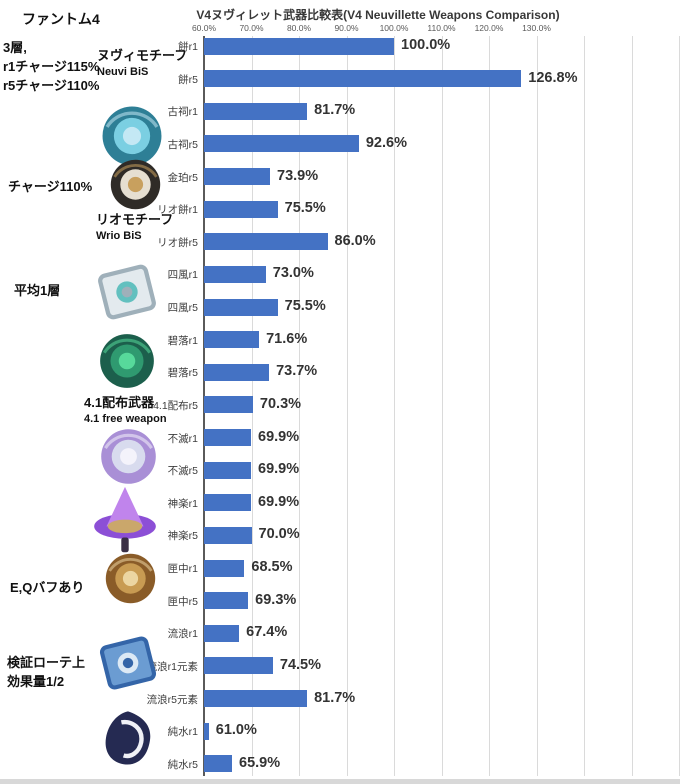  Describe the element at coordinates (175, 405) in the screenshot. I see `bar-label: 4.1配布r5` at that location.